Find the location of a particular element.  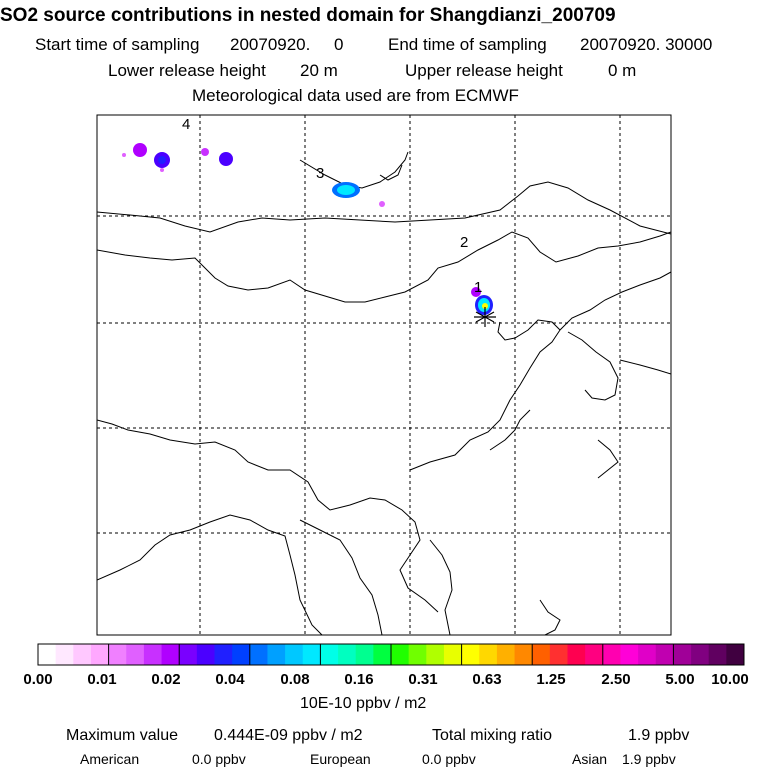

asian-label: Asian is located at coordinates (590, 759).